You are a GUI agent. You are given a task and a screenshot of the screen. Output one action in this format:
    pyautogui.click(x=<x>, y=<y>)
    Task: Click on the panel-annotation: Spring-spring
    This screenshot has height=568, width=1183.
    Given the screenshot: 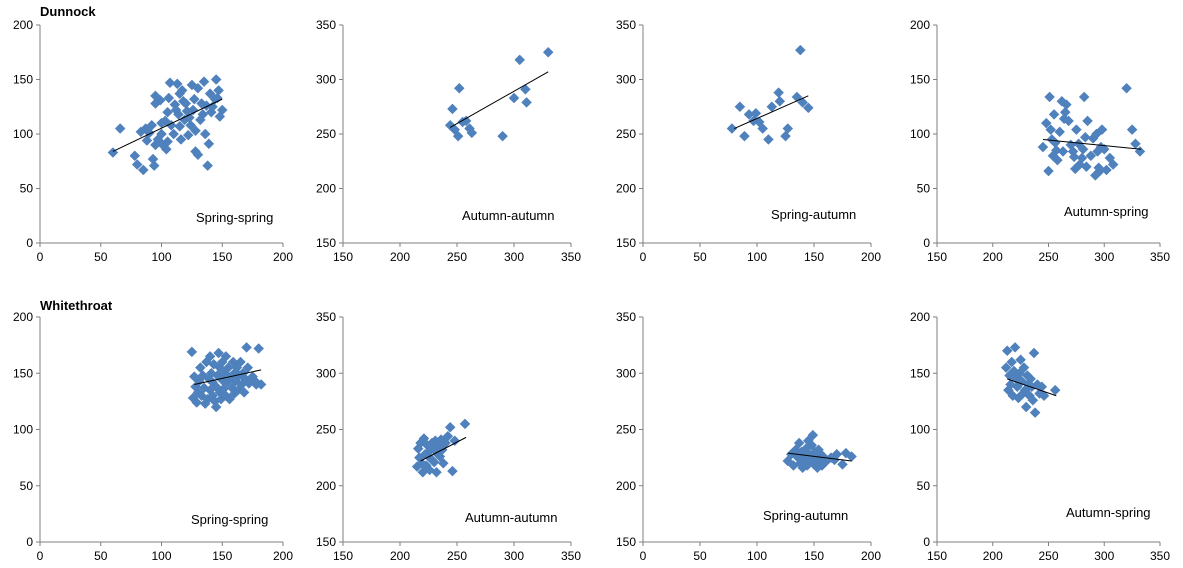 What is the action you would take?
    pyautogui.click(x=229, y=519)
    